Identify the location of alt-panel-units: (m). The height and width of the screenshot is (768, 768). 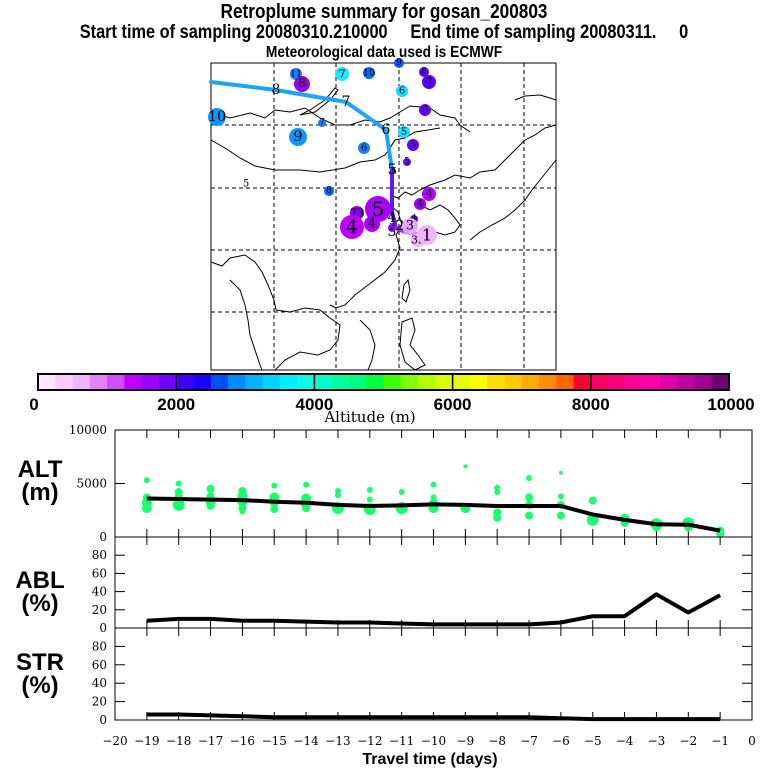
(39, 492).